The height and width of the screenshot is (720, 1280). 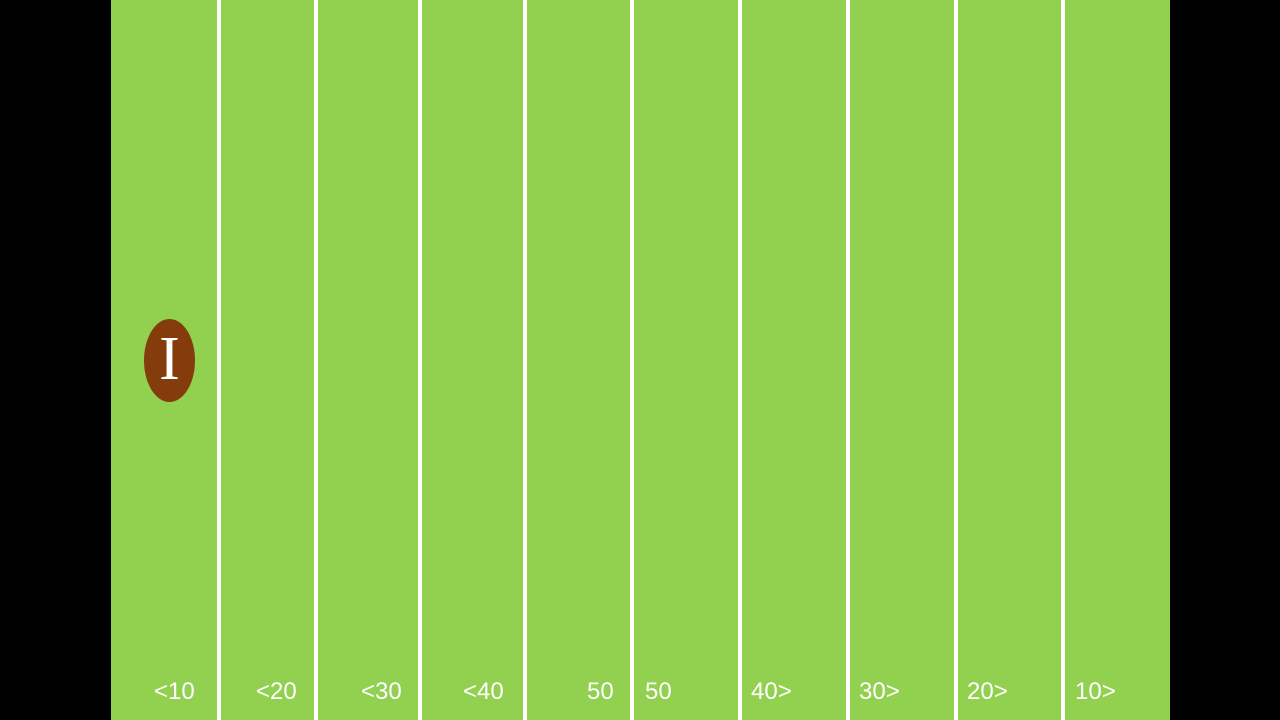 What do you see at coordinates (740, 360) in the screenshot?
I see `yard-line-40-right` at bounding box center [740, 360].